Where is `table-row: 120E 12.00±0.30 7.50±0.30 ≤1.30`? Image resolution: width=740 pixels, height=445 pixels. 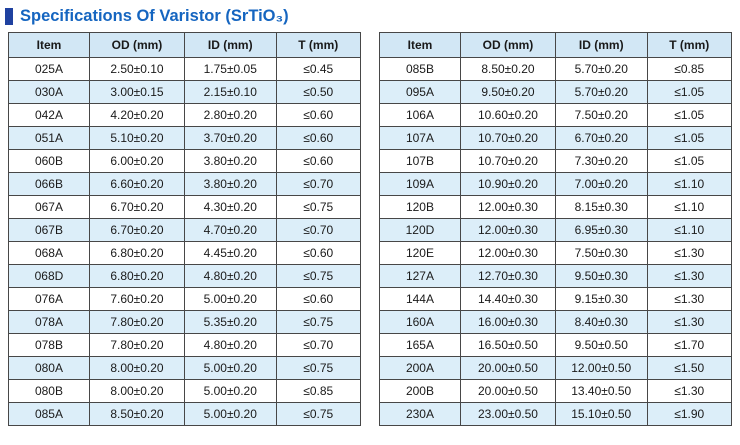
table-row: 120E 12.00±0.30 7.50±0.30 ≤1.30 is located at coordinates (555, 253).